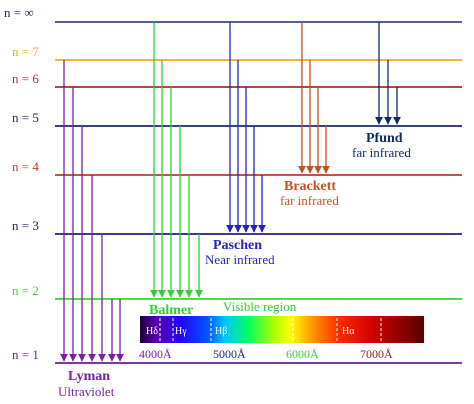  What do you see at coordinates (25, 354) in the screenshot?
I see `level-label-1: n = 1` at bounding box center [25, 354].